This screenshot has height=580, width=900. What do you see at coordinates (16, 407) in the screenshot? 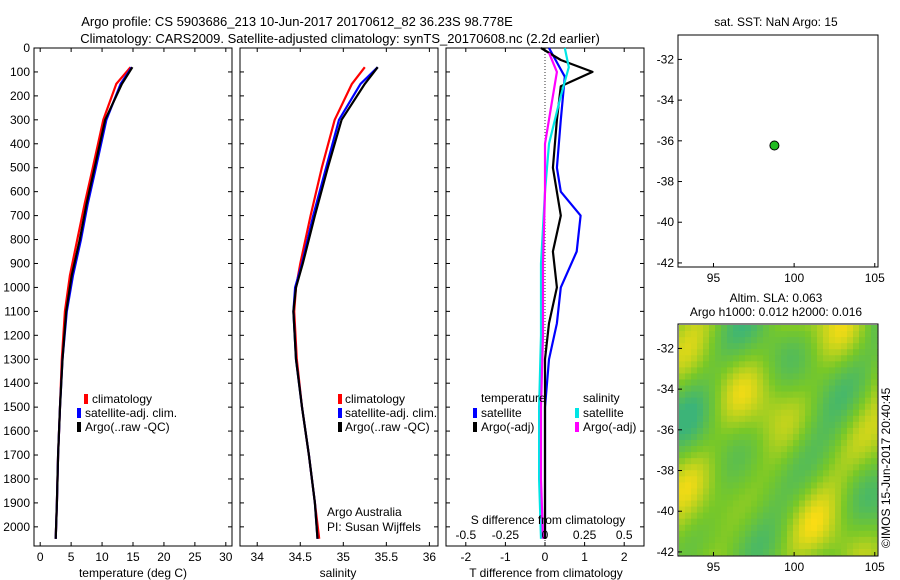
I see `depth-tick-label: 1500` at bounding box center [16, 407].